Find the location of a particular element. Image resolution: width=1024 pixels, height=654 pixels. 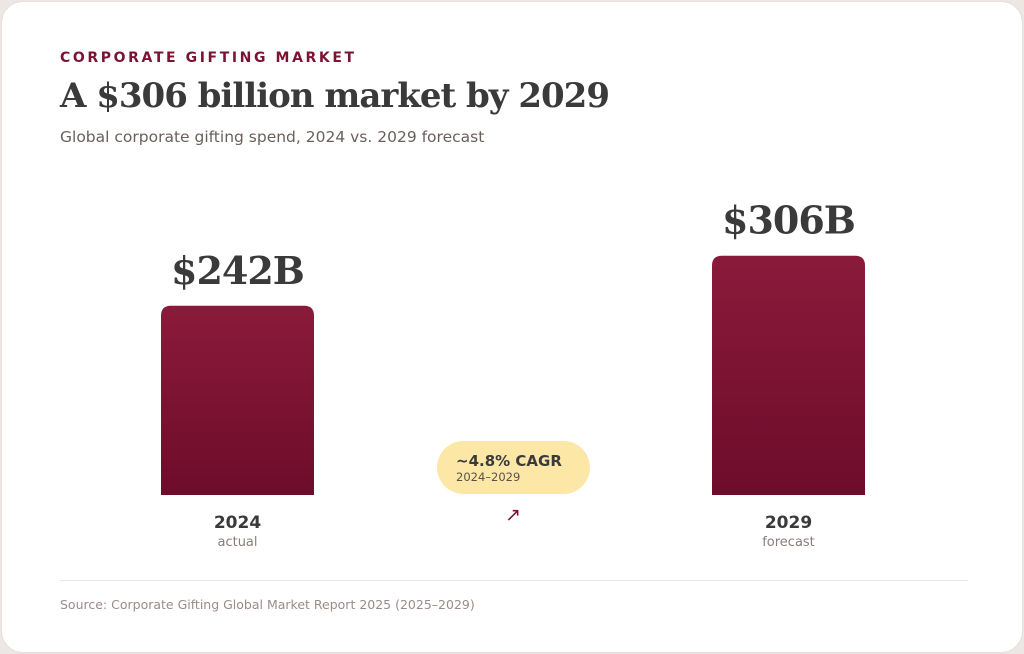

value-label-2029: $306B is located at coordinates (788, 220).